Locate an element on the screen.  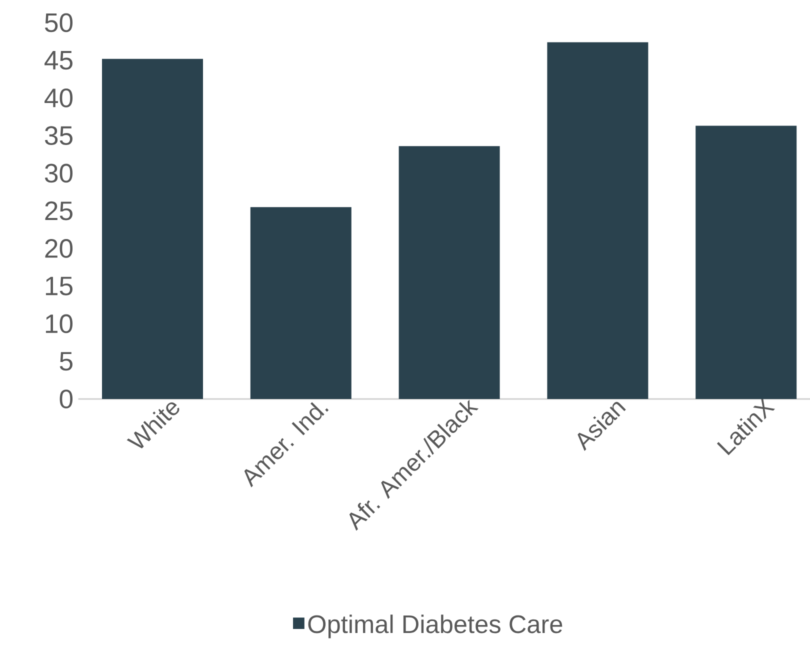
y-tick-label: 0 is located at coordinates (66, 399).